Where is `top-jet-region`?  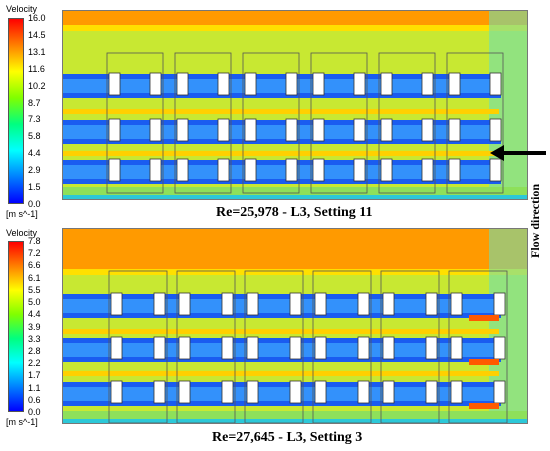
top-jet-region is located at coordinates (295, 18).